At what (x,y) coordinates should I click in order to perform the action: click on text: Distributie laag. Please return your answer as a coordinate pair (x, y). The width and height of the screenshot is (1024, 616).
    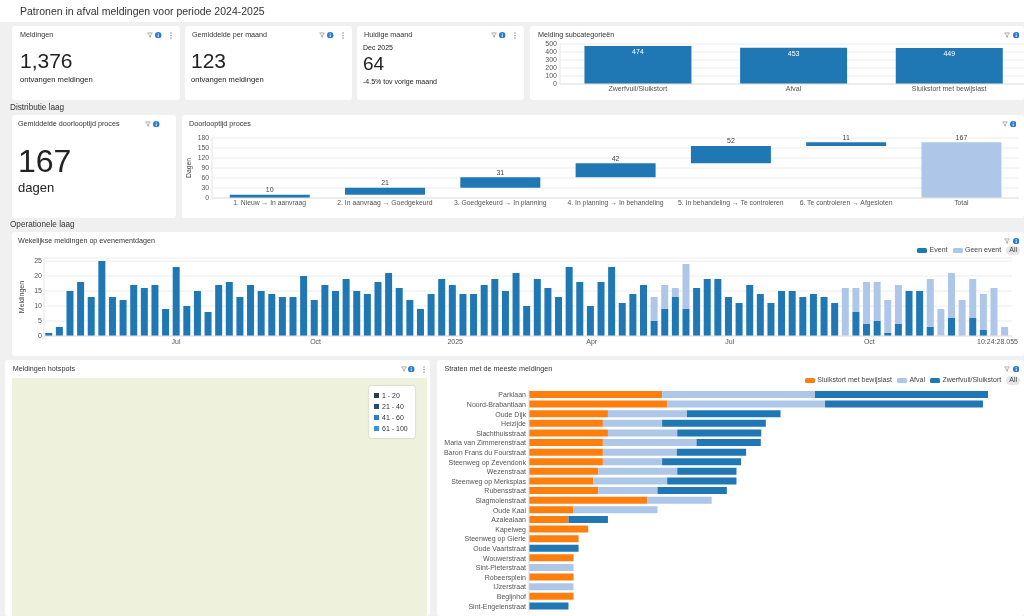
    Looking at the image, I should click on (37, 107).